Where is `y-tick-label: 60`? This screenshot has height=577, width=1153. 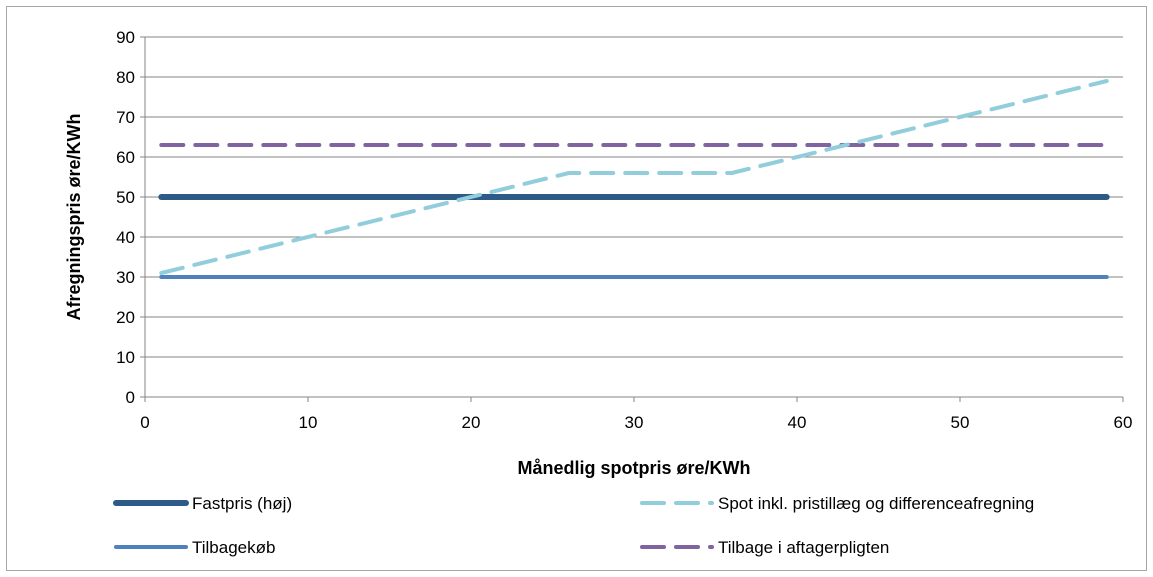
y-tick-label: 60 is located at coordinates (125, 157).